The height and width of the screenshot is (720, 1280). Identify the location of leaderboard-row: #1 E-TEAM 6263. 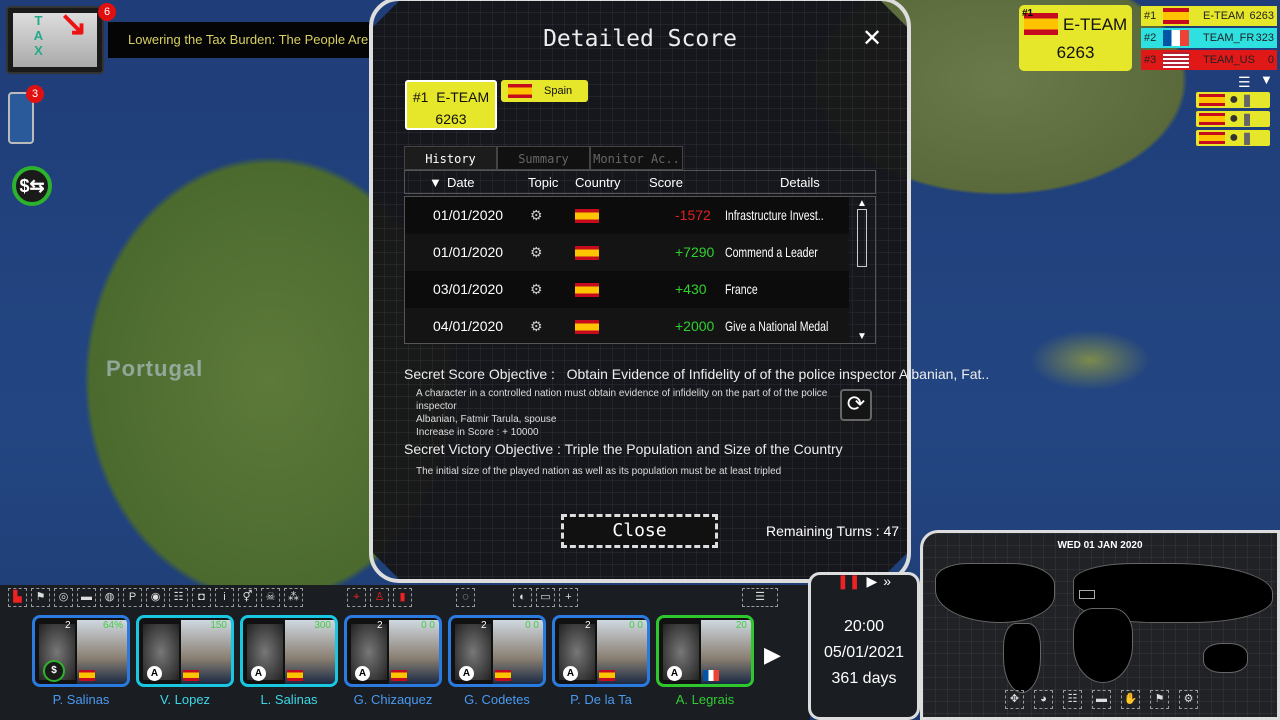
(1209, 16).